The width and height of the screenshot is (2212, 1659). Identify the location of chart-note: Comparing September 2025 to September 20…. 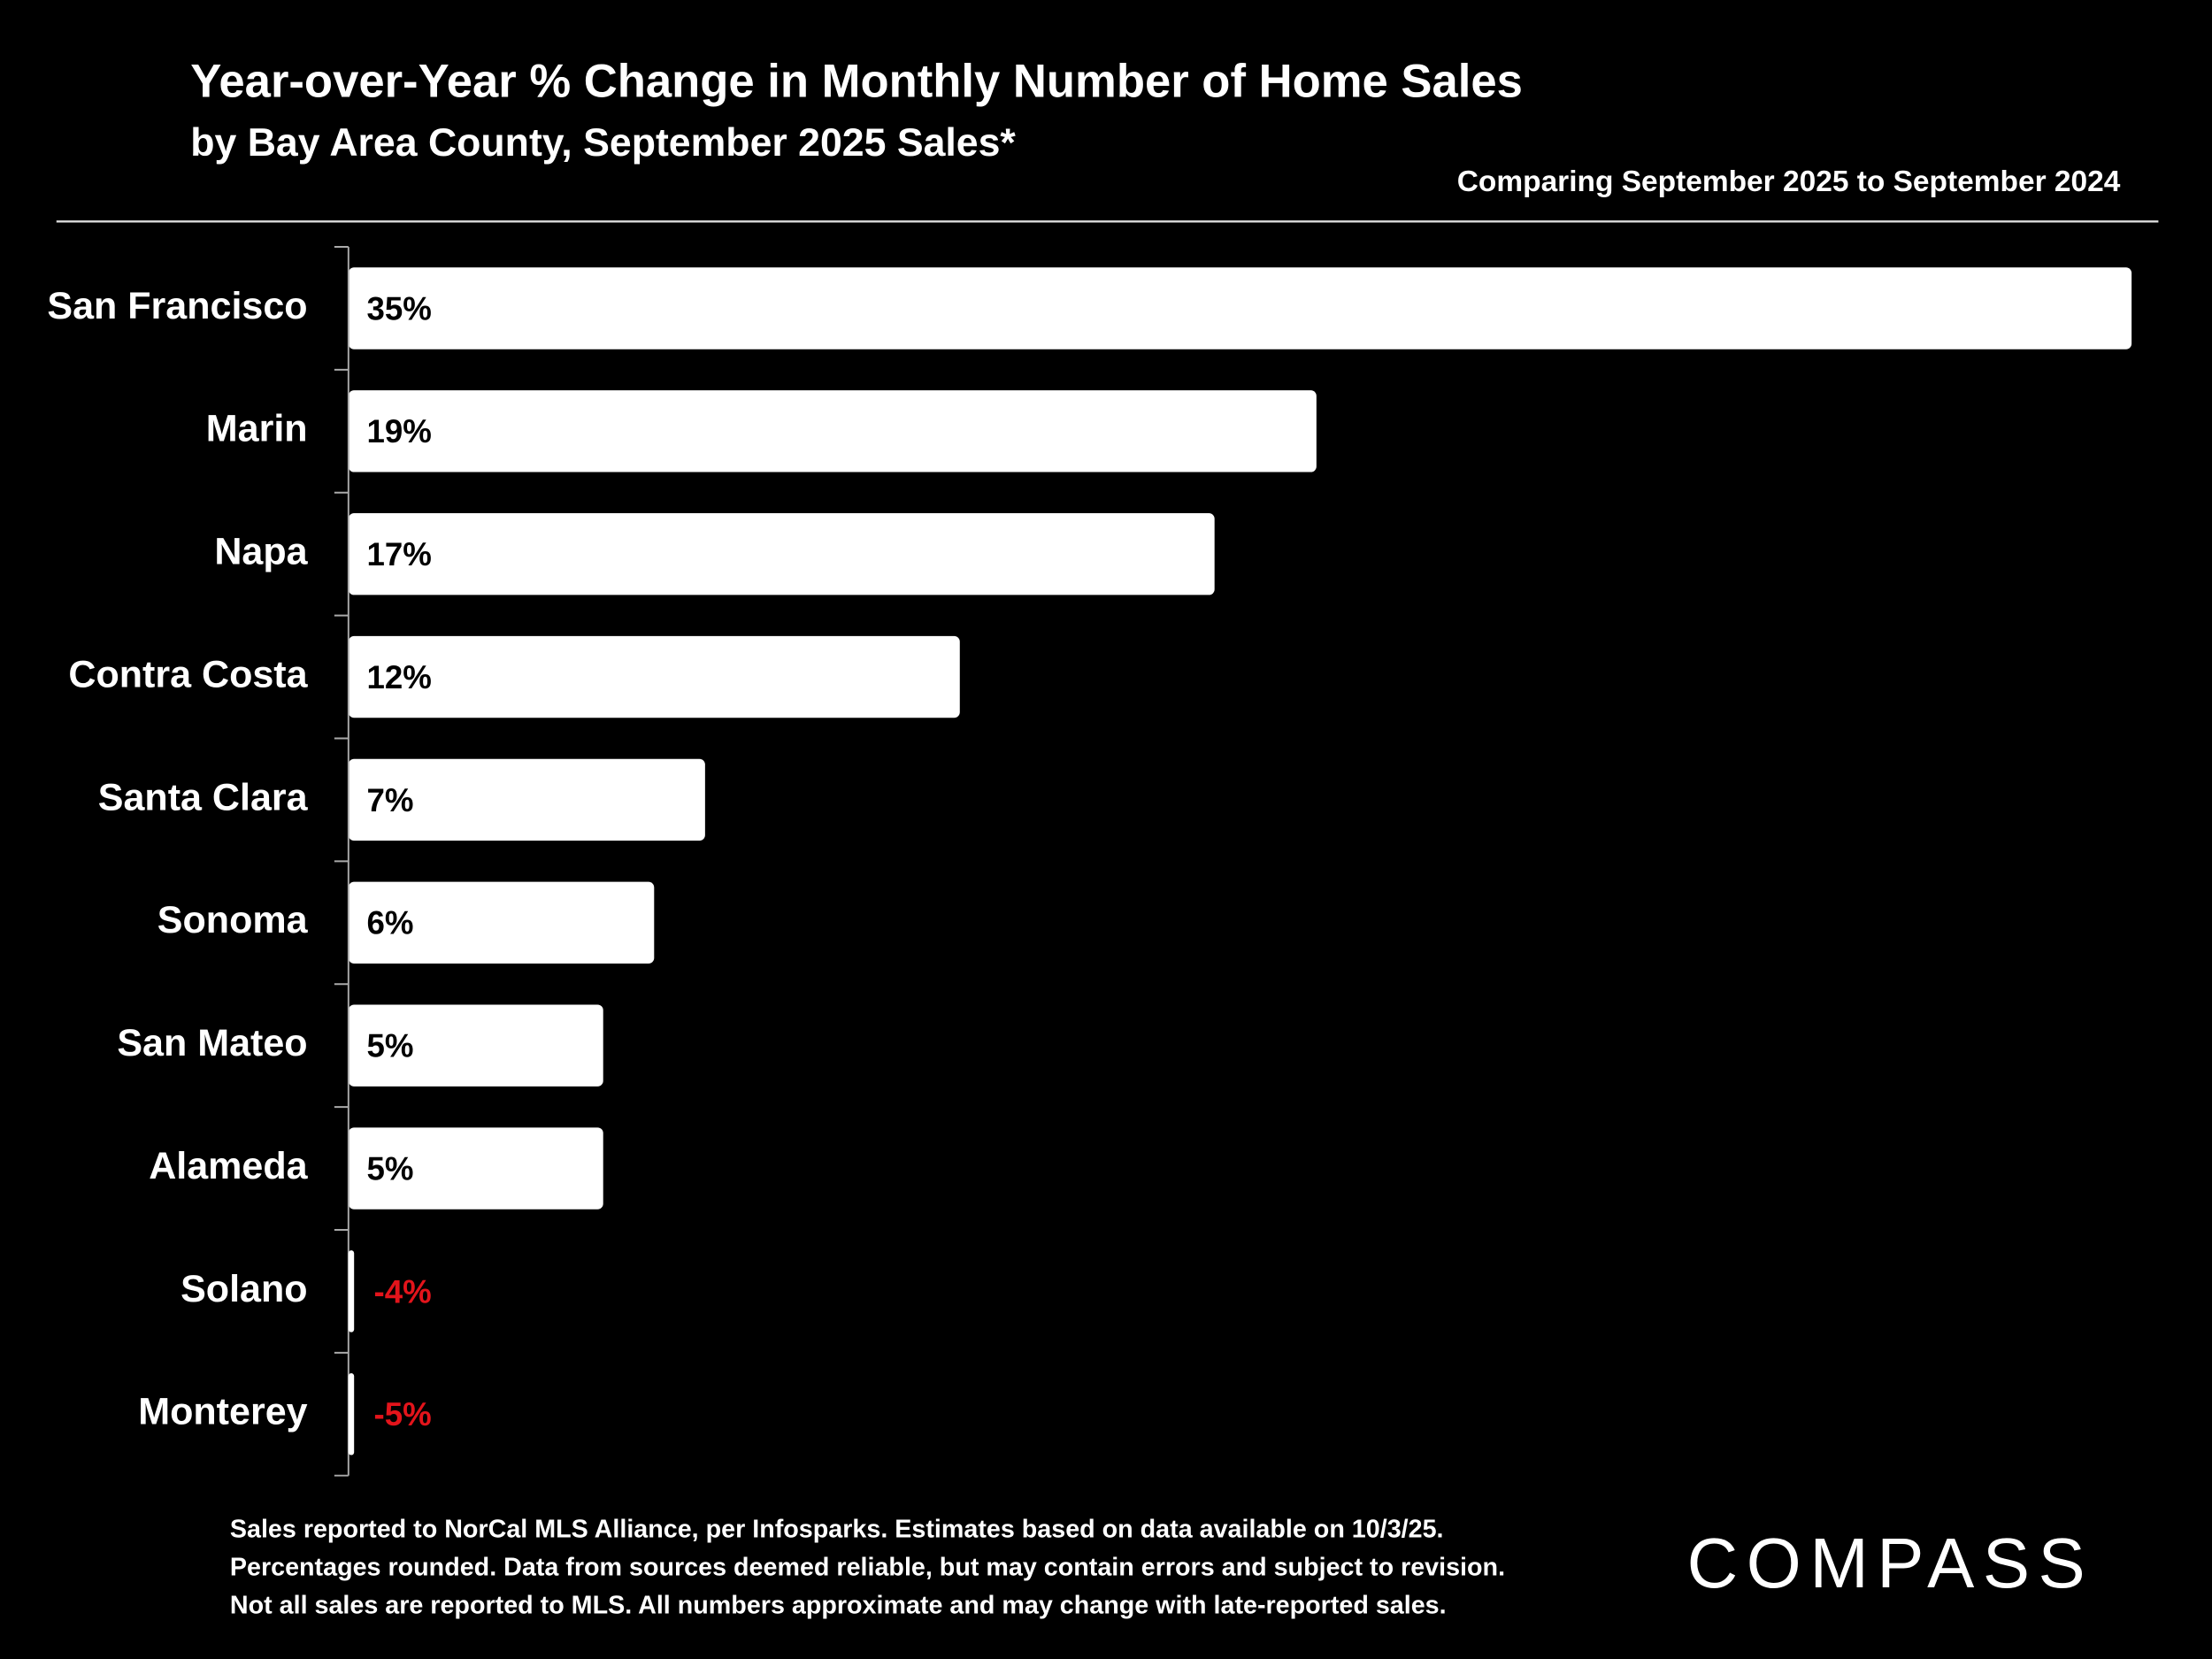
(1789, 182).